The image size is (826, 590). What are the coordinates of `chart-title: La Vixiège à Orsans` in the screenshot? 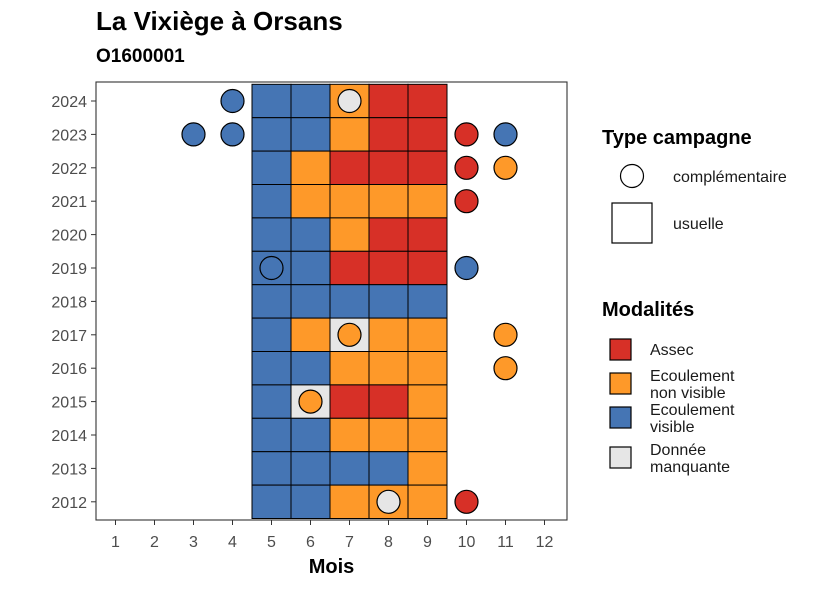 It's located at (219, 21).